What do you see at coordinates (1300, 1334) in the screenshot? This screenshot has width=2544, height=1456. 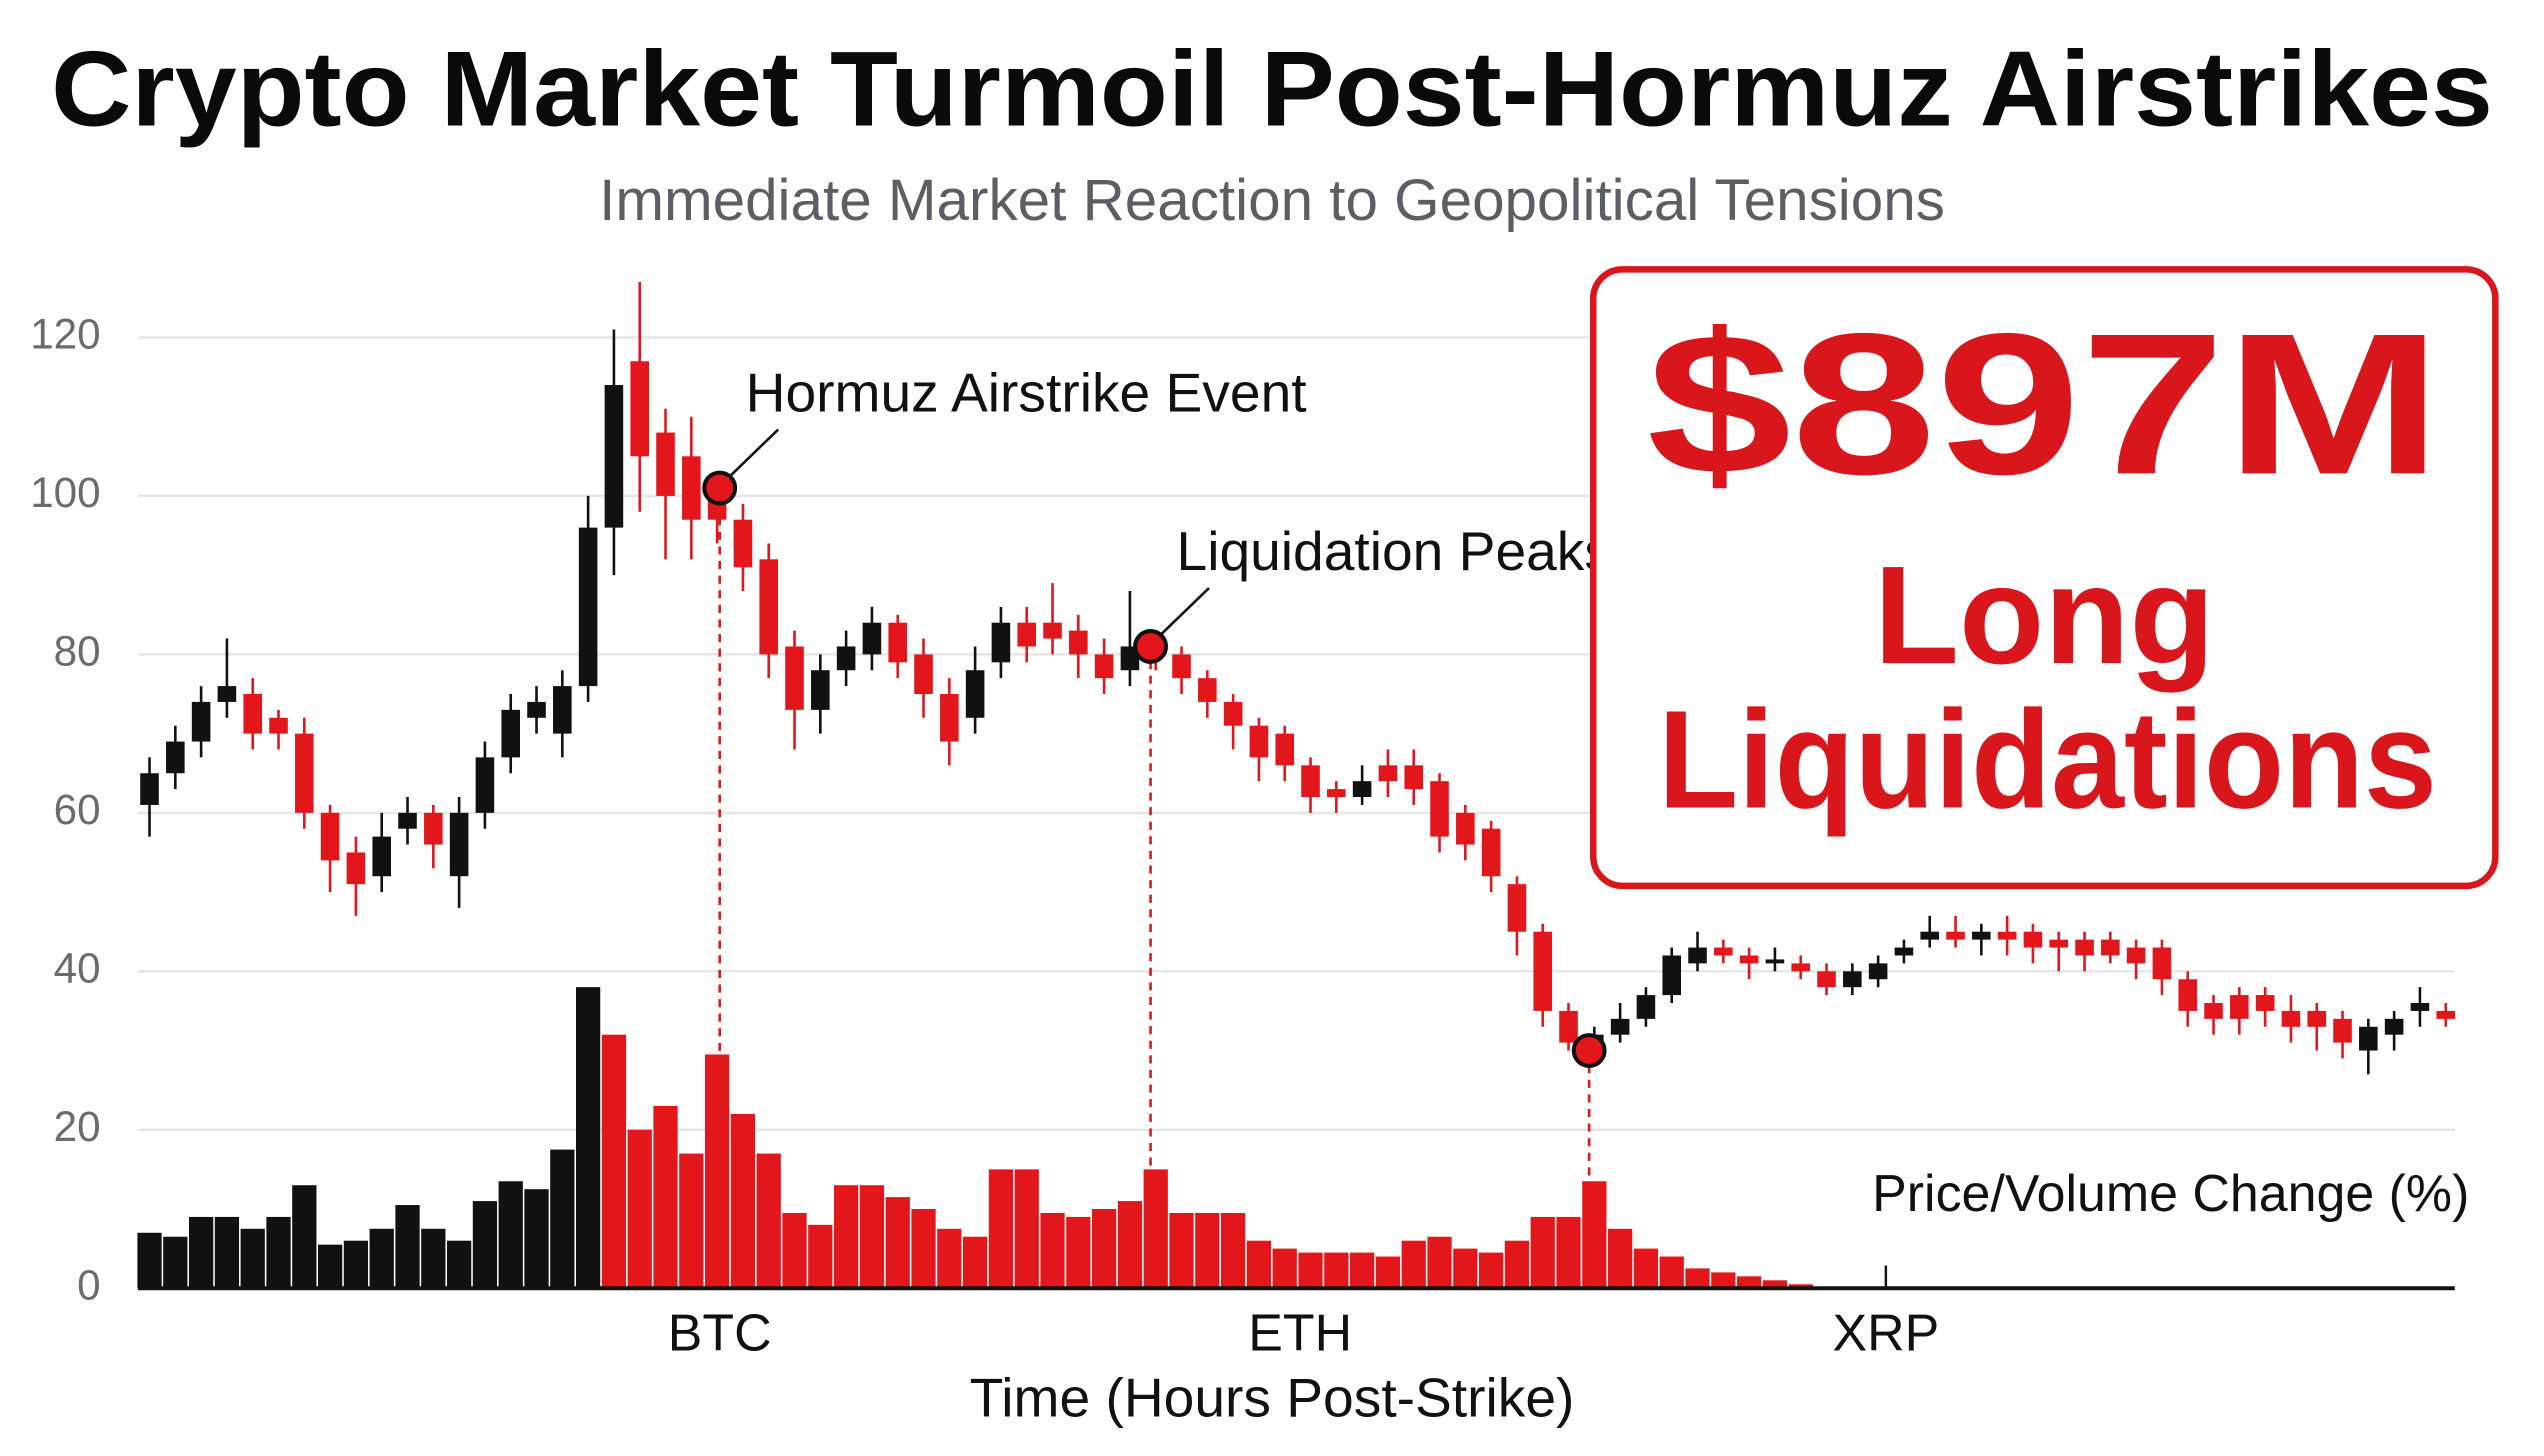 I see `x-tick-label: ETH` at bounding box center [1300, 1334].